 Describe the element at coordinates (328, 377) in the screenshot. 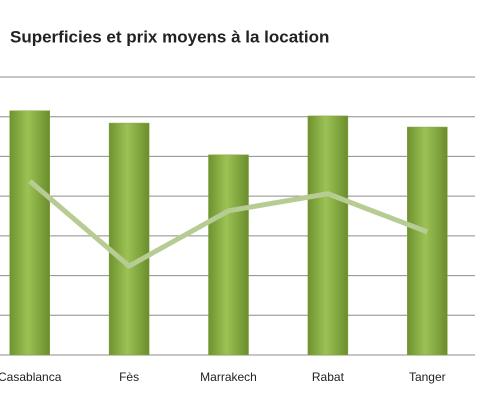

I see `x-tick-label: Rabat` at that location.